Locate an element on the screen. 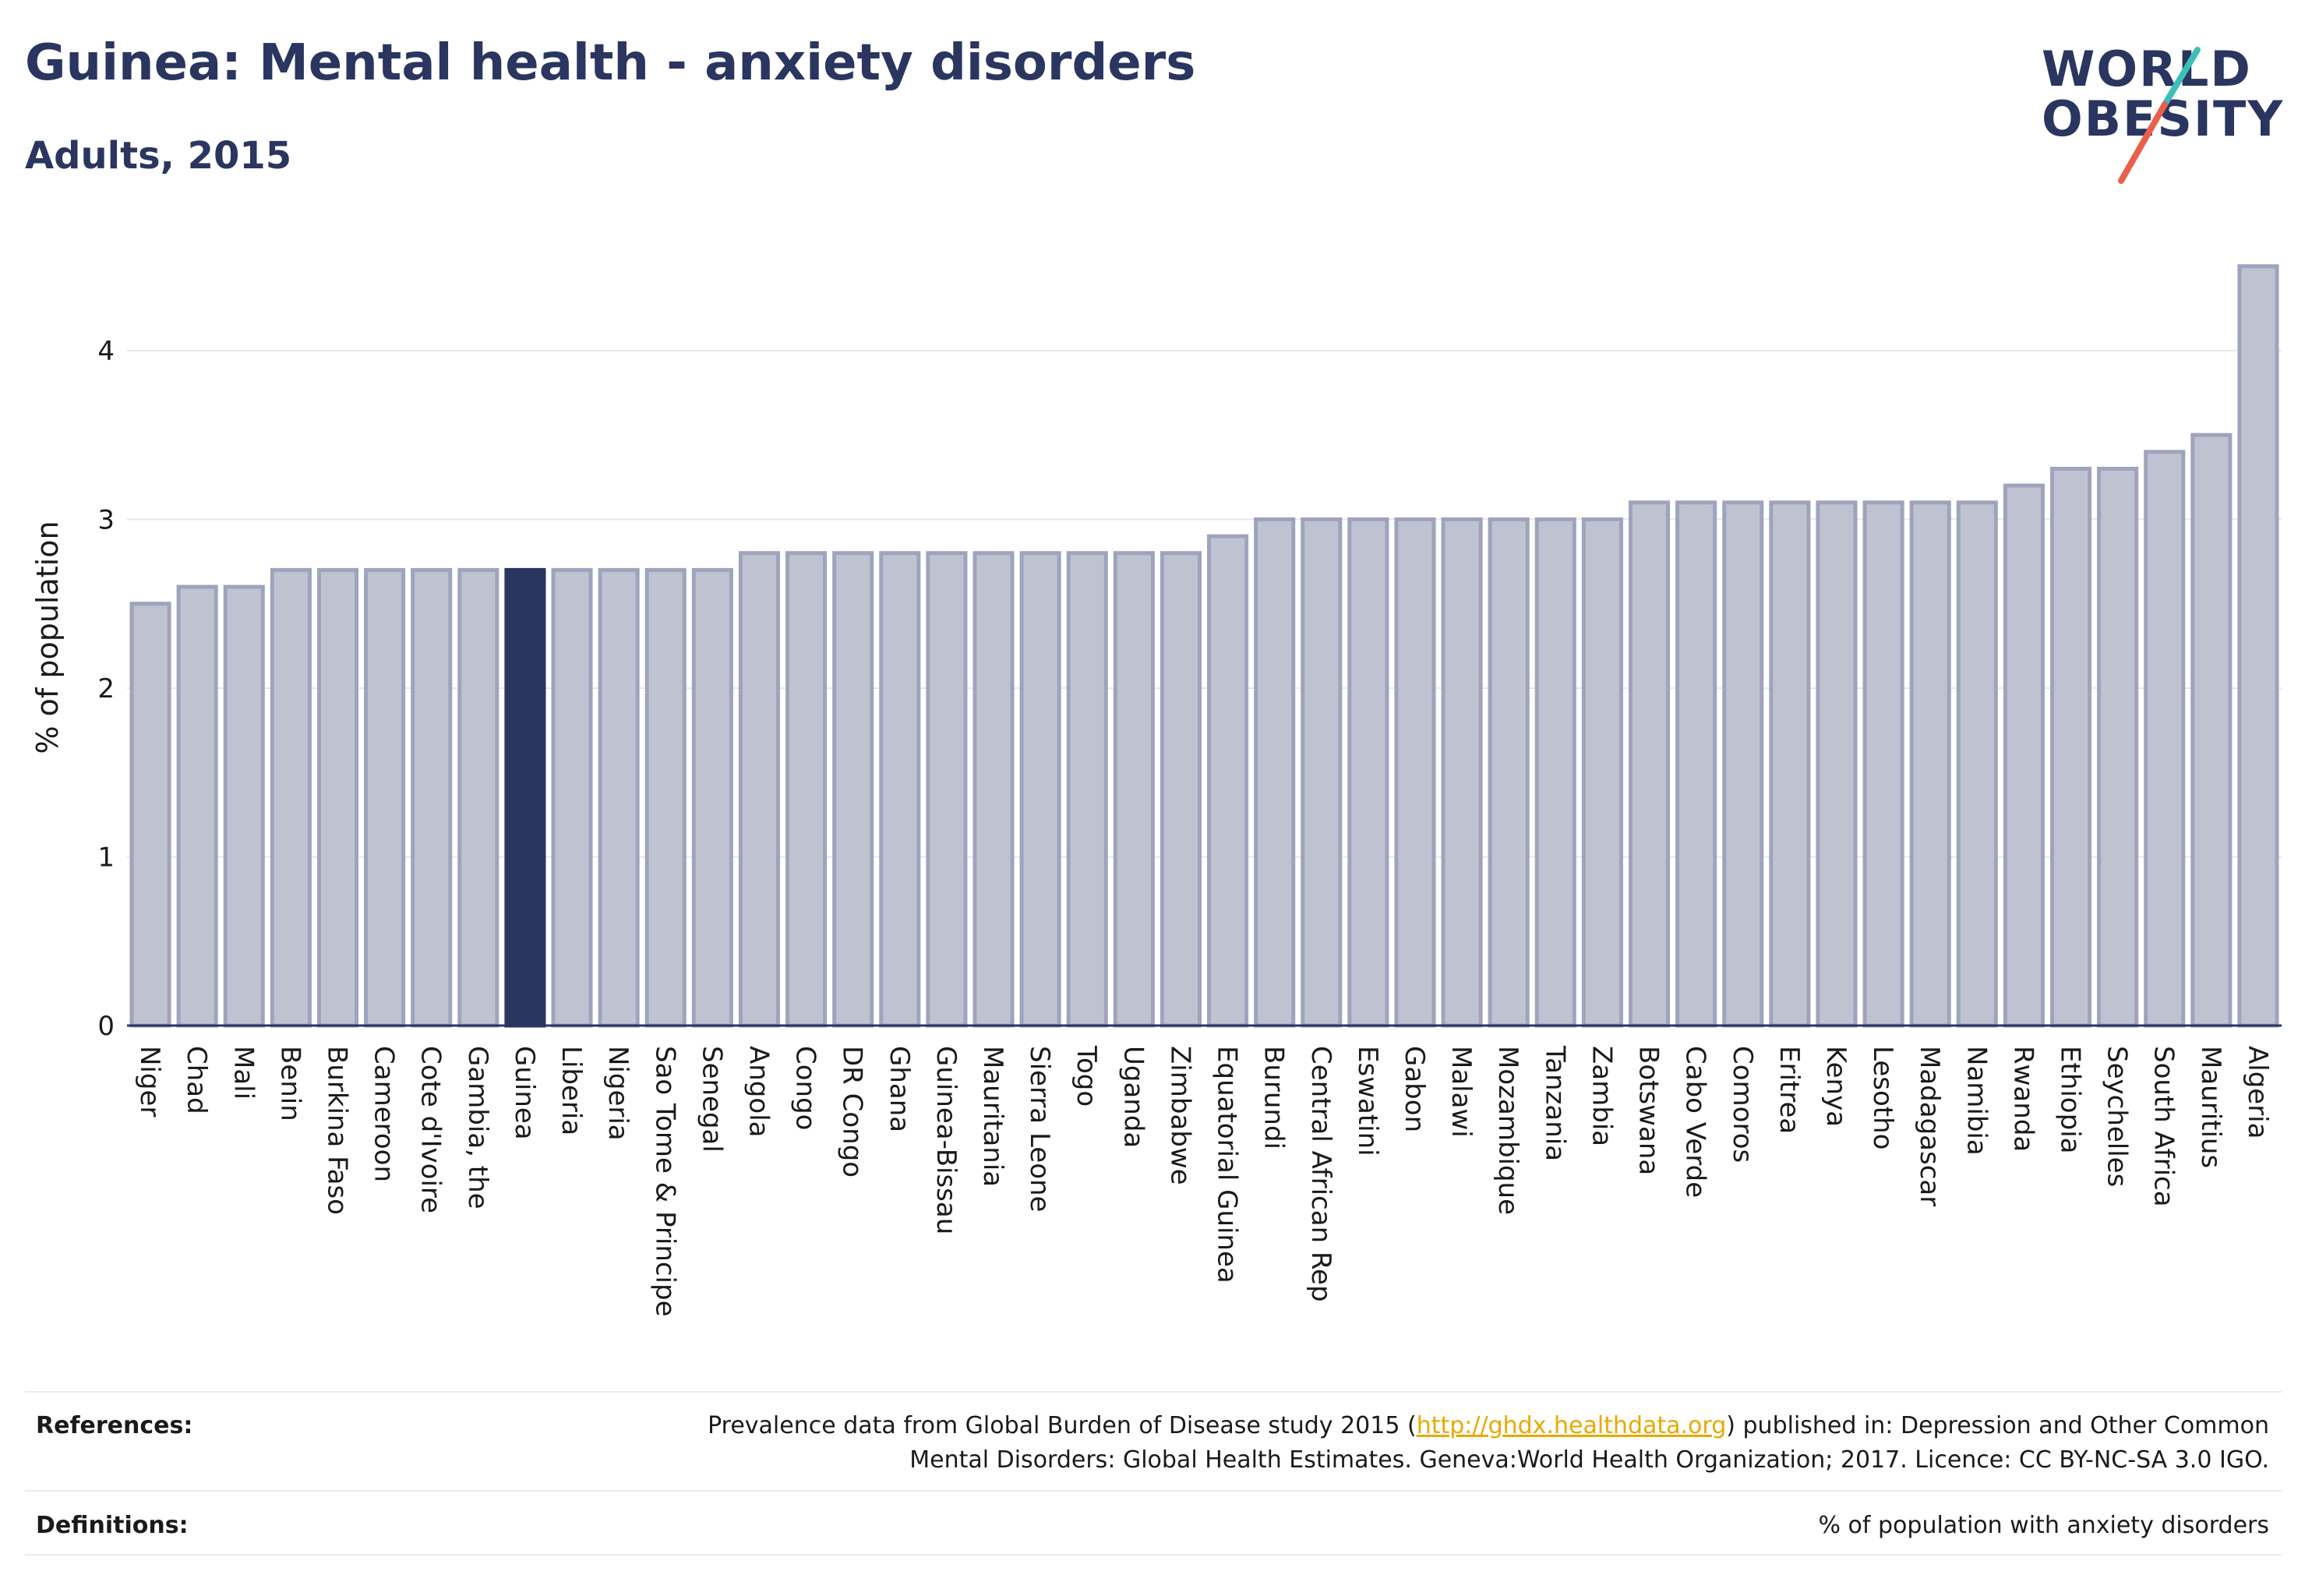 This screenshot has height=1596, width=2305. x-tick-label: Ghana is located at coordinates (899, 1089).